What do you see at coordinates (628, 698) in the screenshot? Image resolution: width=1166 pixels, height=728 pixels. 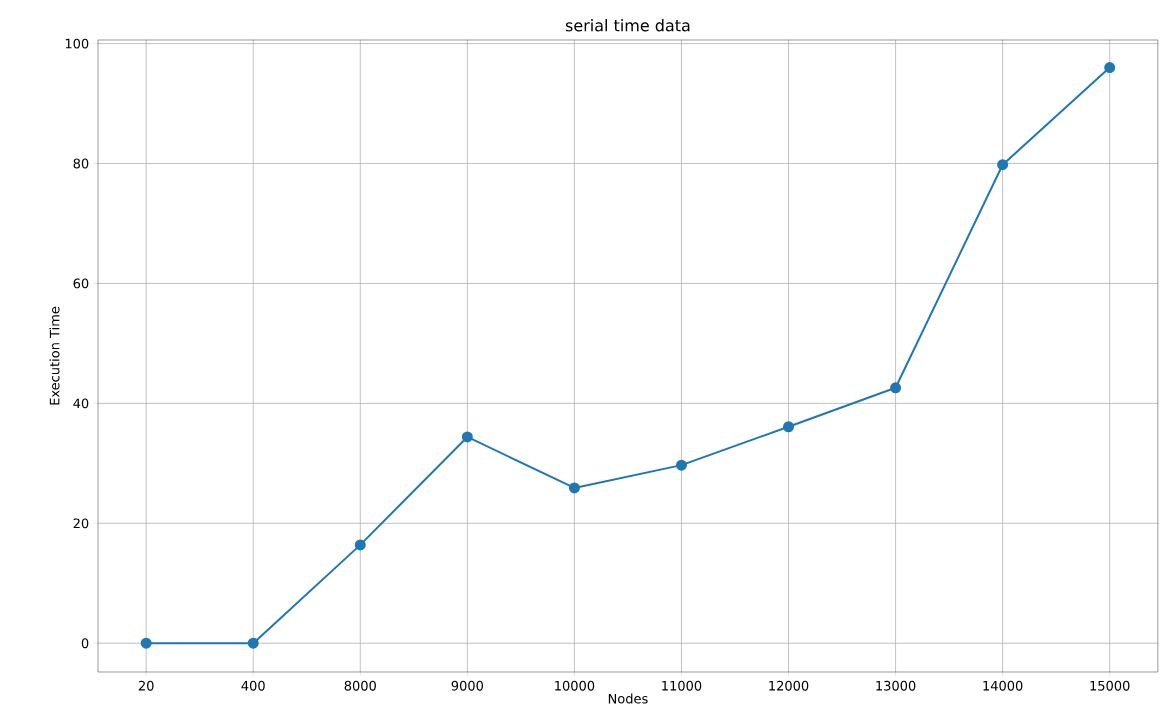 I see `x-axis-title: Nodes` at bounding box center [628, 698].